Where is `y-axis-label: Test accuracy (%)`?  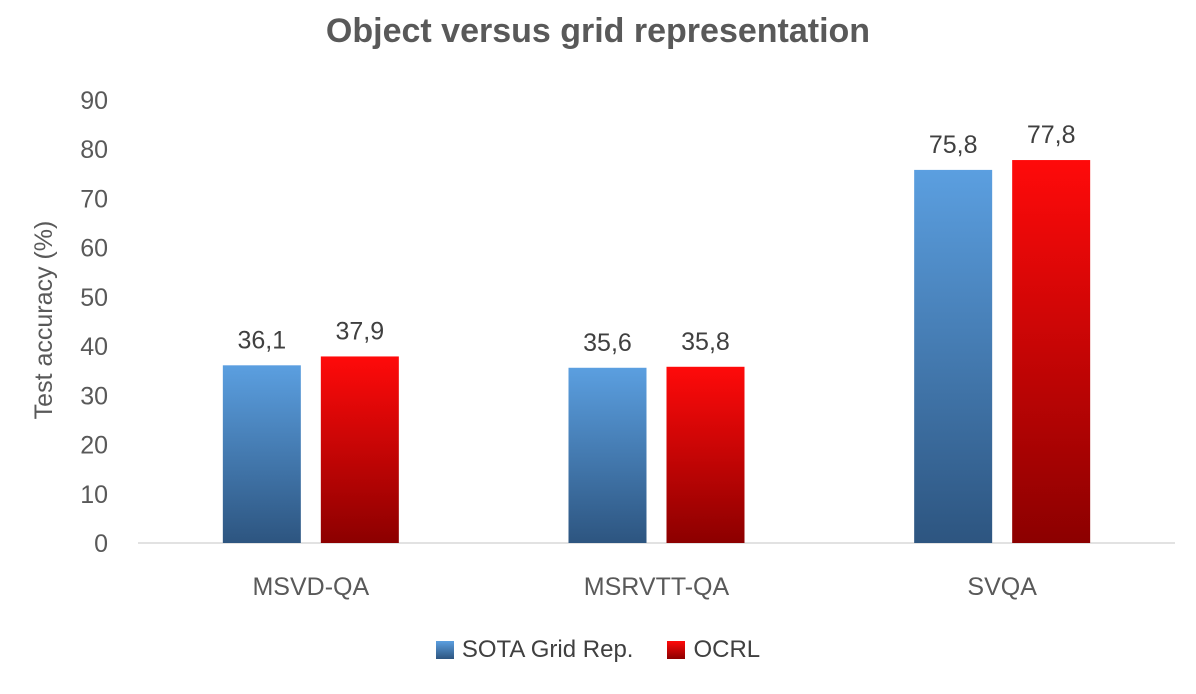
y-axis-label: Test accuracy (%) is located at coordinates (44, 320).